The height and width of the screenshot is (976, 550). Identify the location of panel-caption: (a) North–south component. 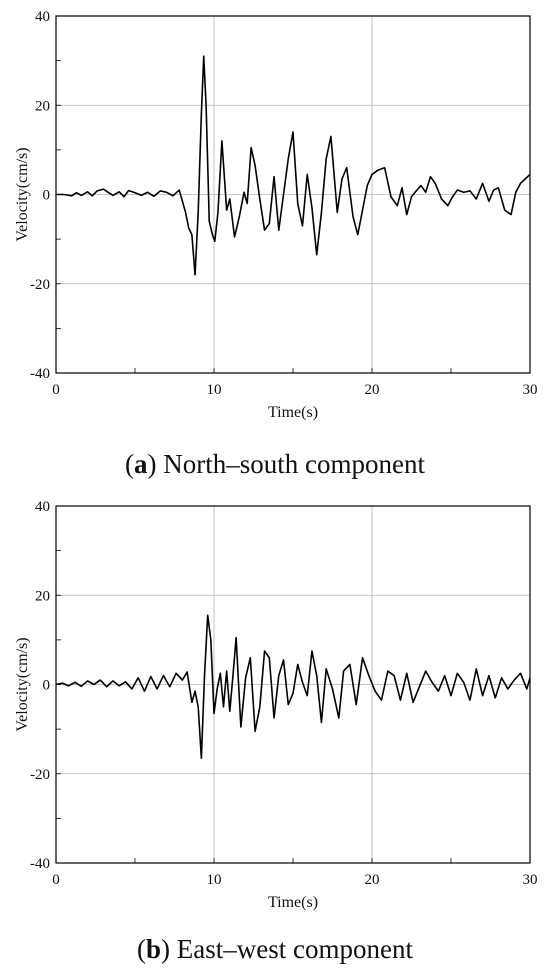
(275, 464).